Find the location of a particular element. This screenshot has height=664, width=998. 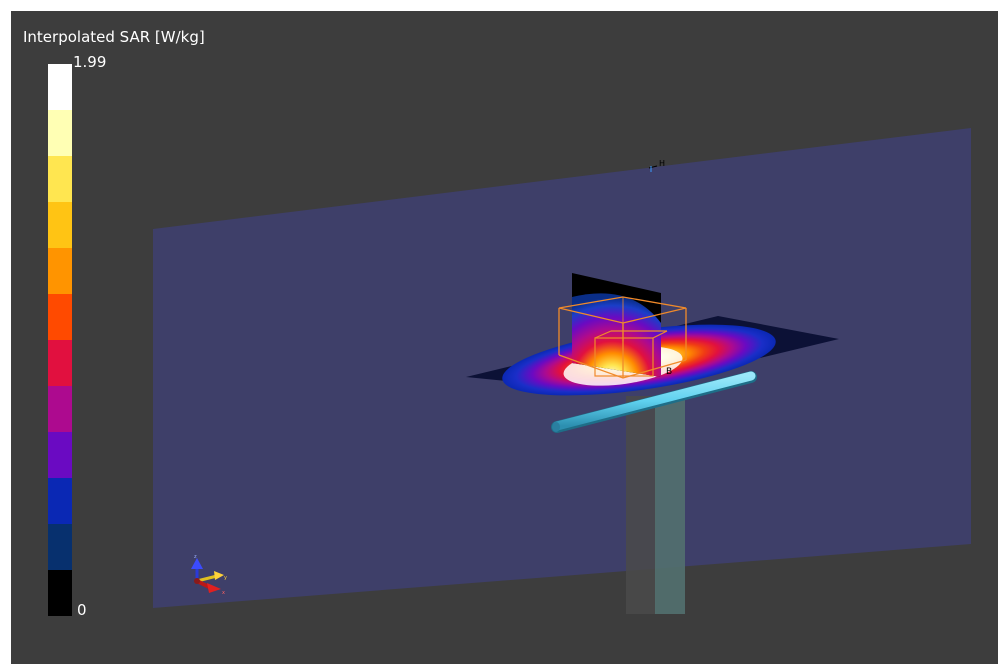

inner-cube is located at coordinates (631, 353).